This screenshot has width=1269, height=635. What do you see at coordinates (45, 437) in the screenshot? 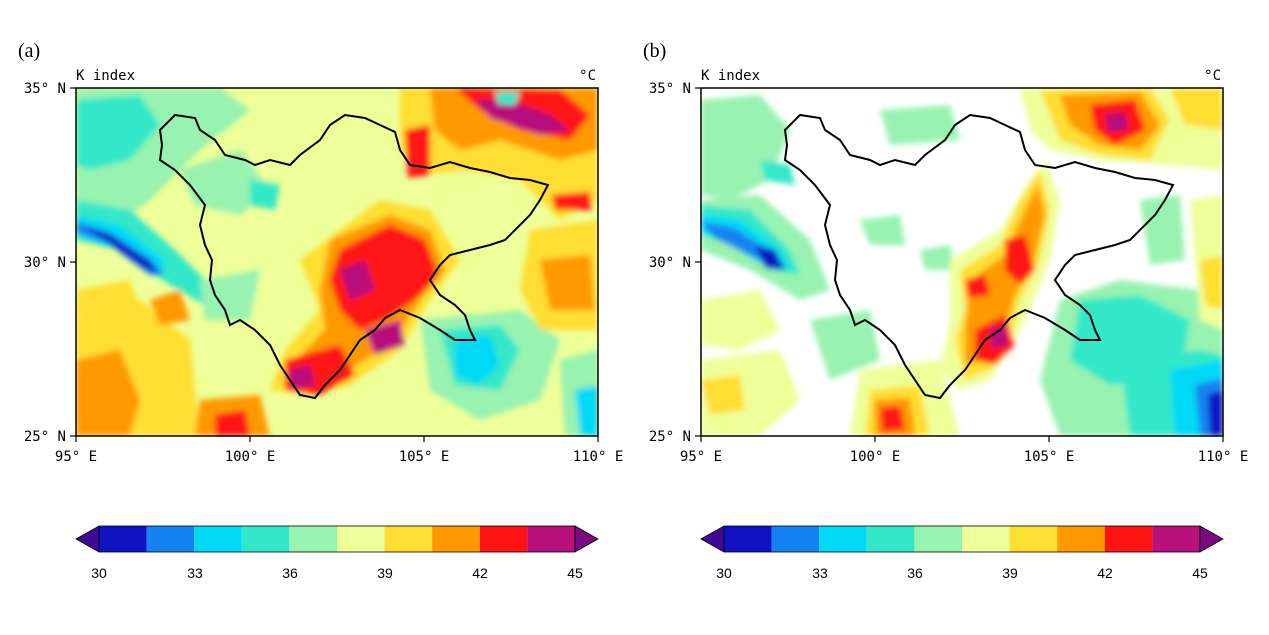
I see `panel-a-ytick-2: 25° N` at bounding box center [45, 437].